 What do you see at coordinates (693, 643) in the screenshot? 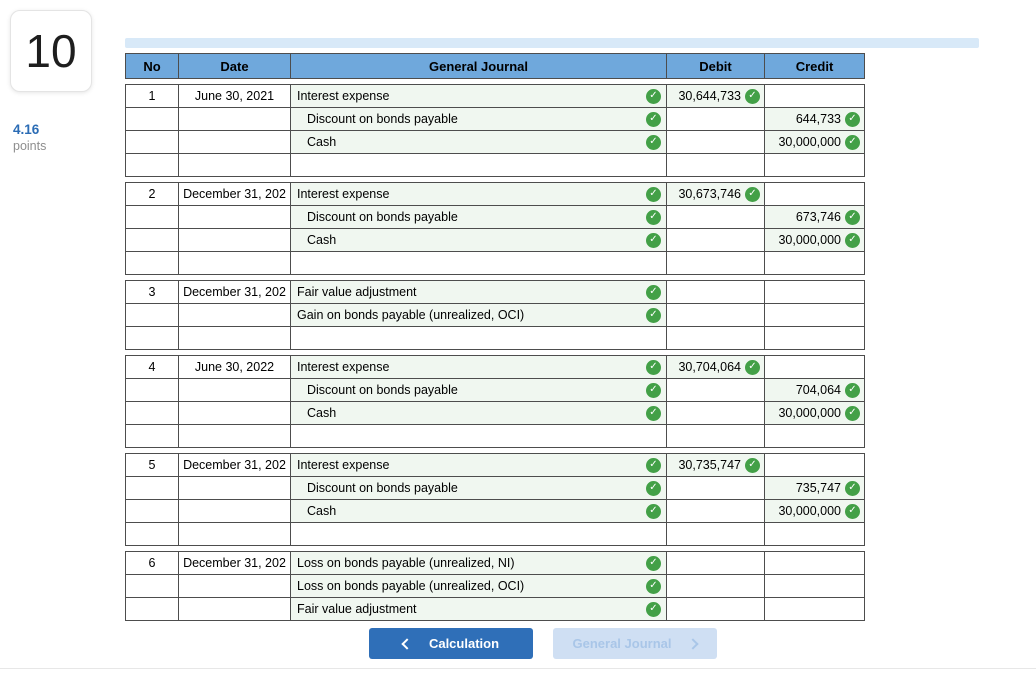
I see `chevron-right-icon` at bounding box center [693, 643].